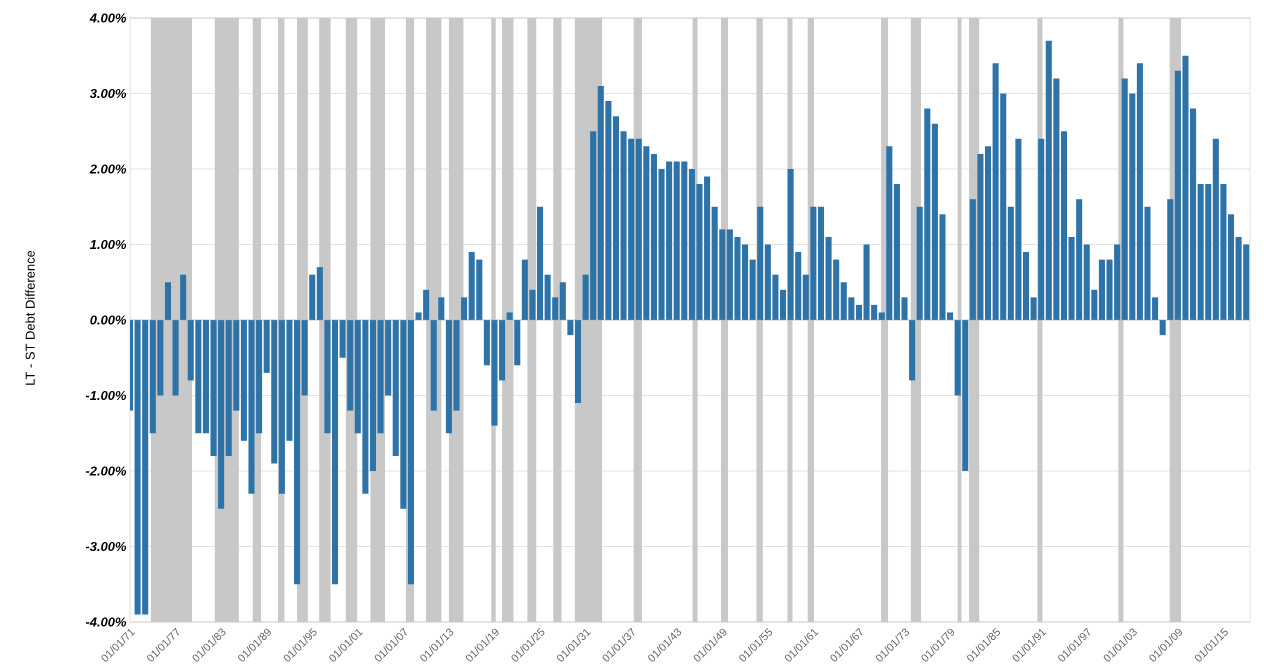 This screenshot has width=1264, height=670. What do you see at coordinates (30, 317) in the screenshot?
I see `y-axis-title: LT - ST Debt Difference` at bounding box center [30, 317].